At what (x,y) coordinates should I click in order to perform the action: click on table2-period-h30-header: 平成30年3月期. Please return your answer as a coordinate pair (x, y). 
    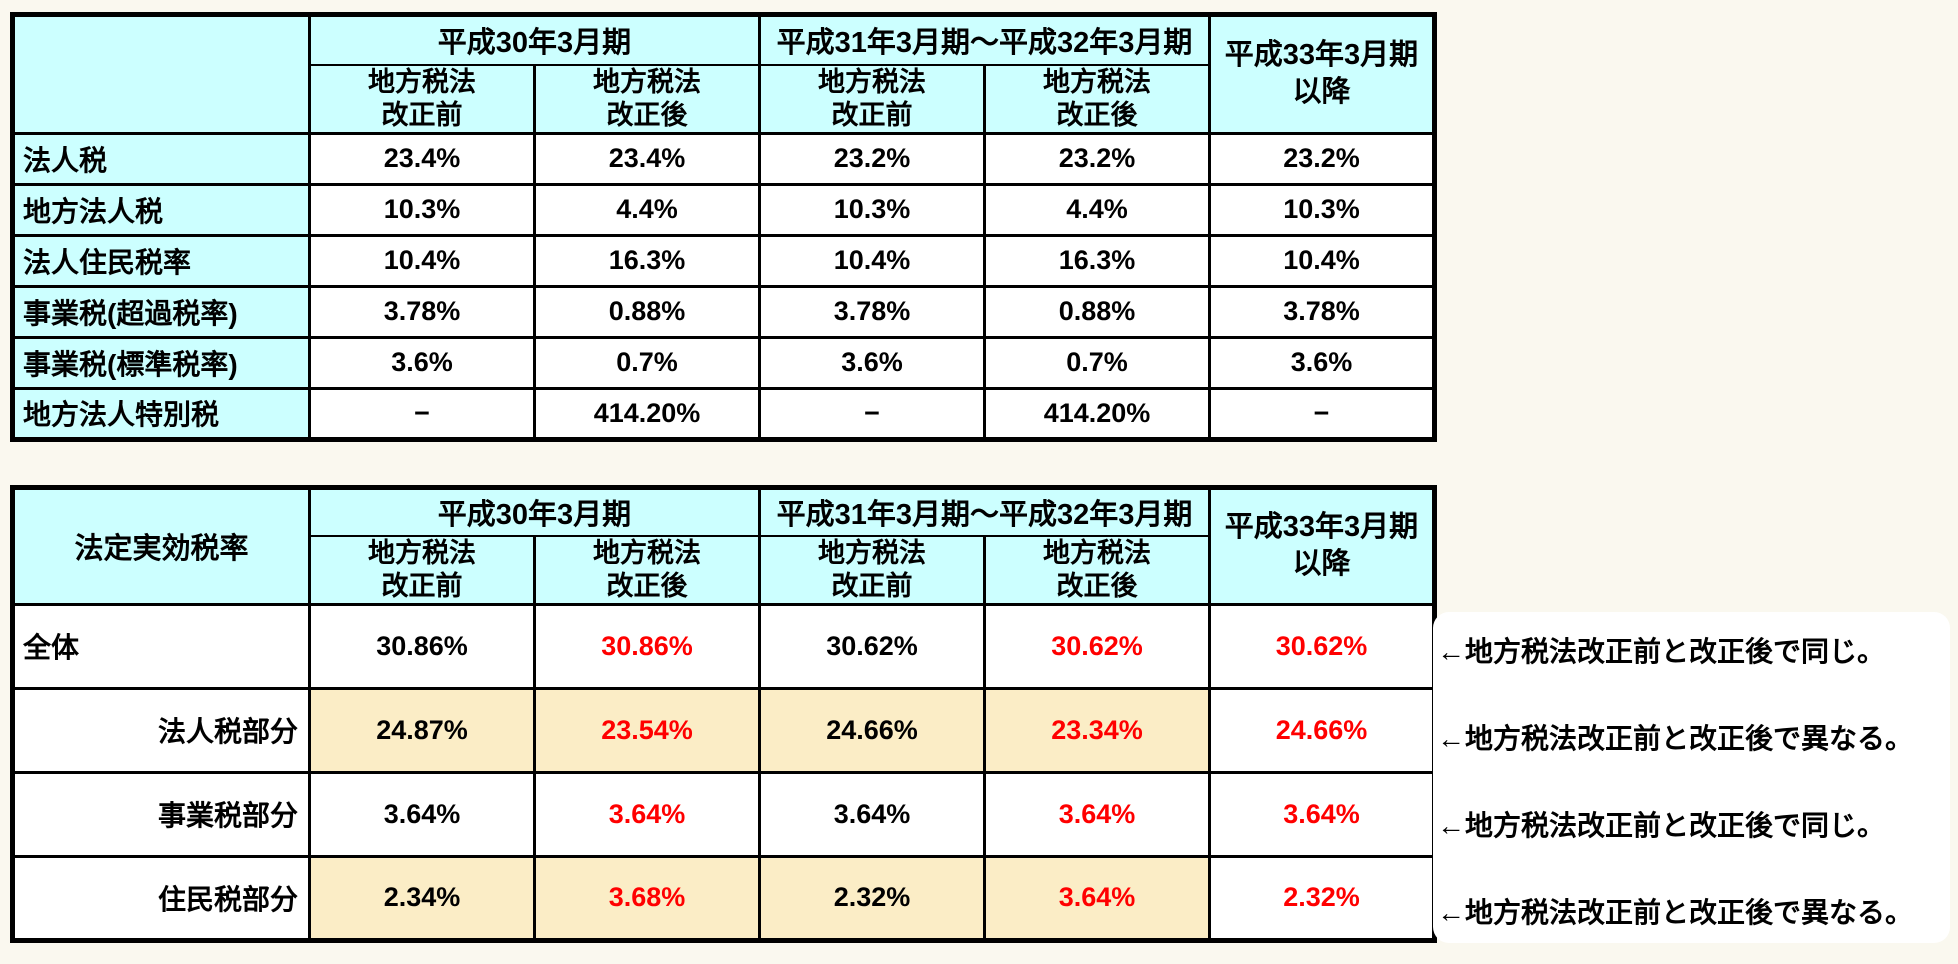
    Looking at the image, I should click on (534, 511).